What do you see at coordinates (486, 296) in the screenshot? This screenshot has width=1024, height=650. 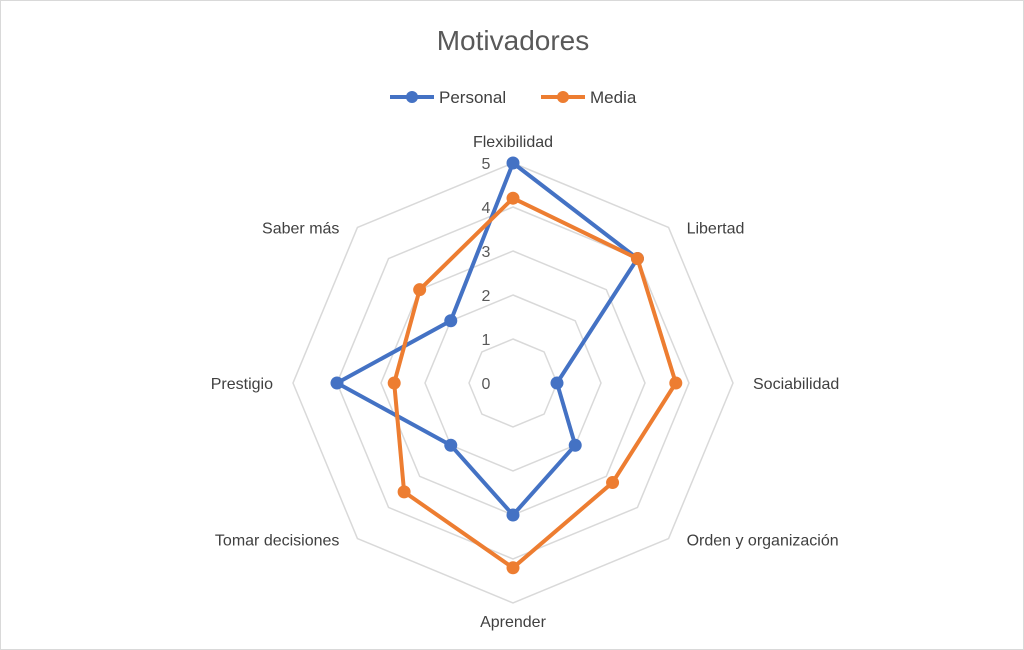 I see `tick-label-2: 2` at bounding box center [486, 296].